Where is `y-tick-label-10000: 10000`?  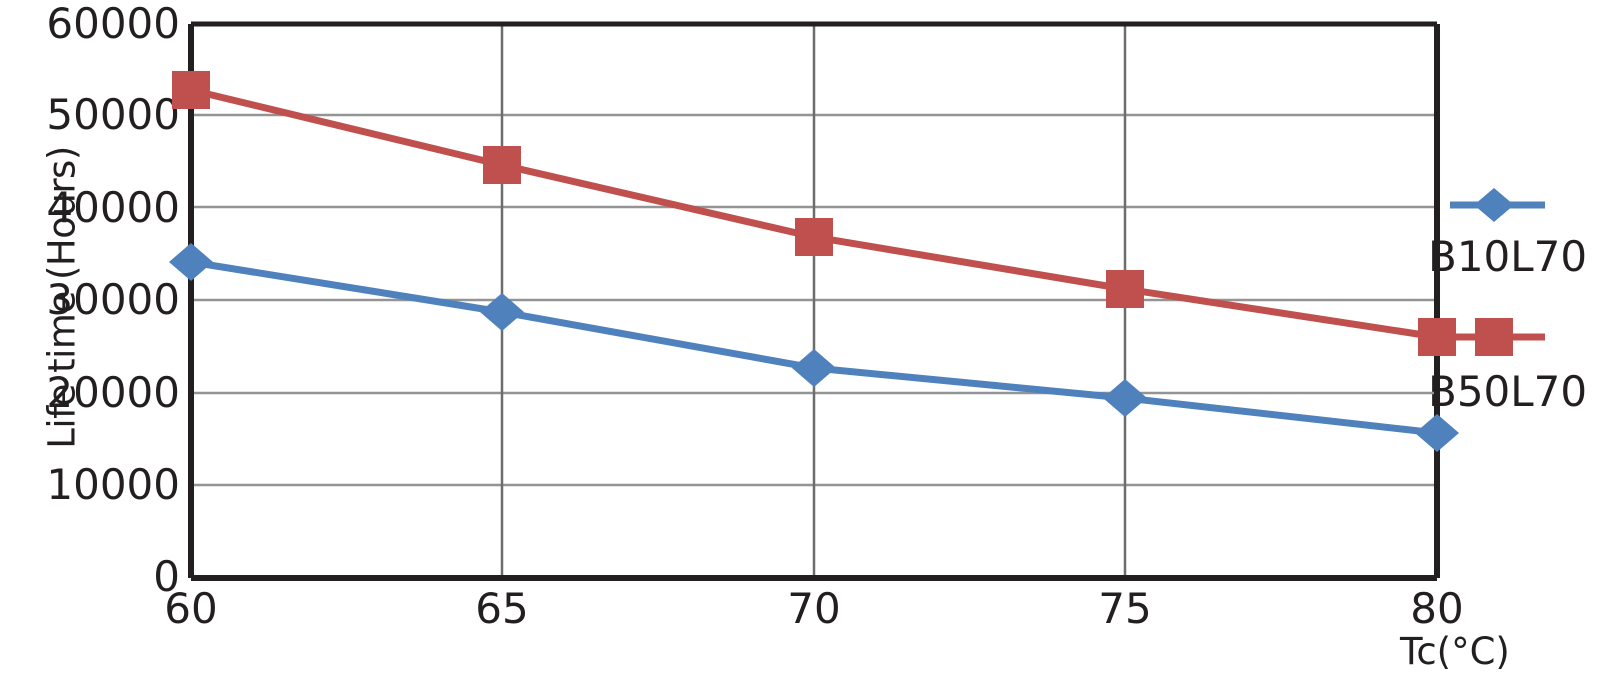 y-tick-label-10000: 10000 is located at coordinates (113, 484).